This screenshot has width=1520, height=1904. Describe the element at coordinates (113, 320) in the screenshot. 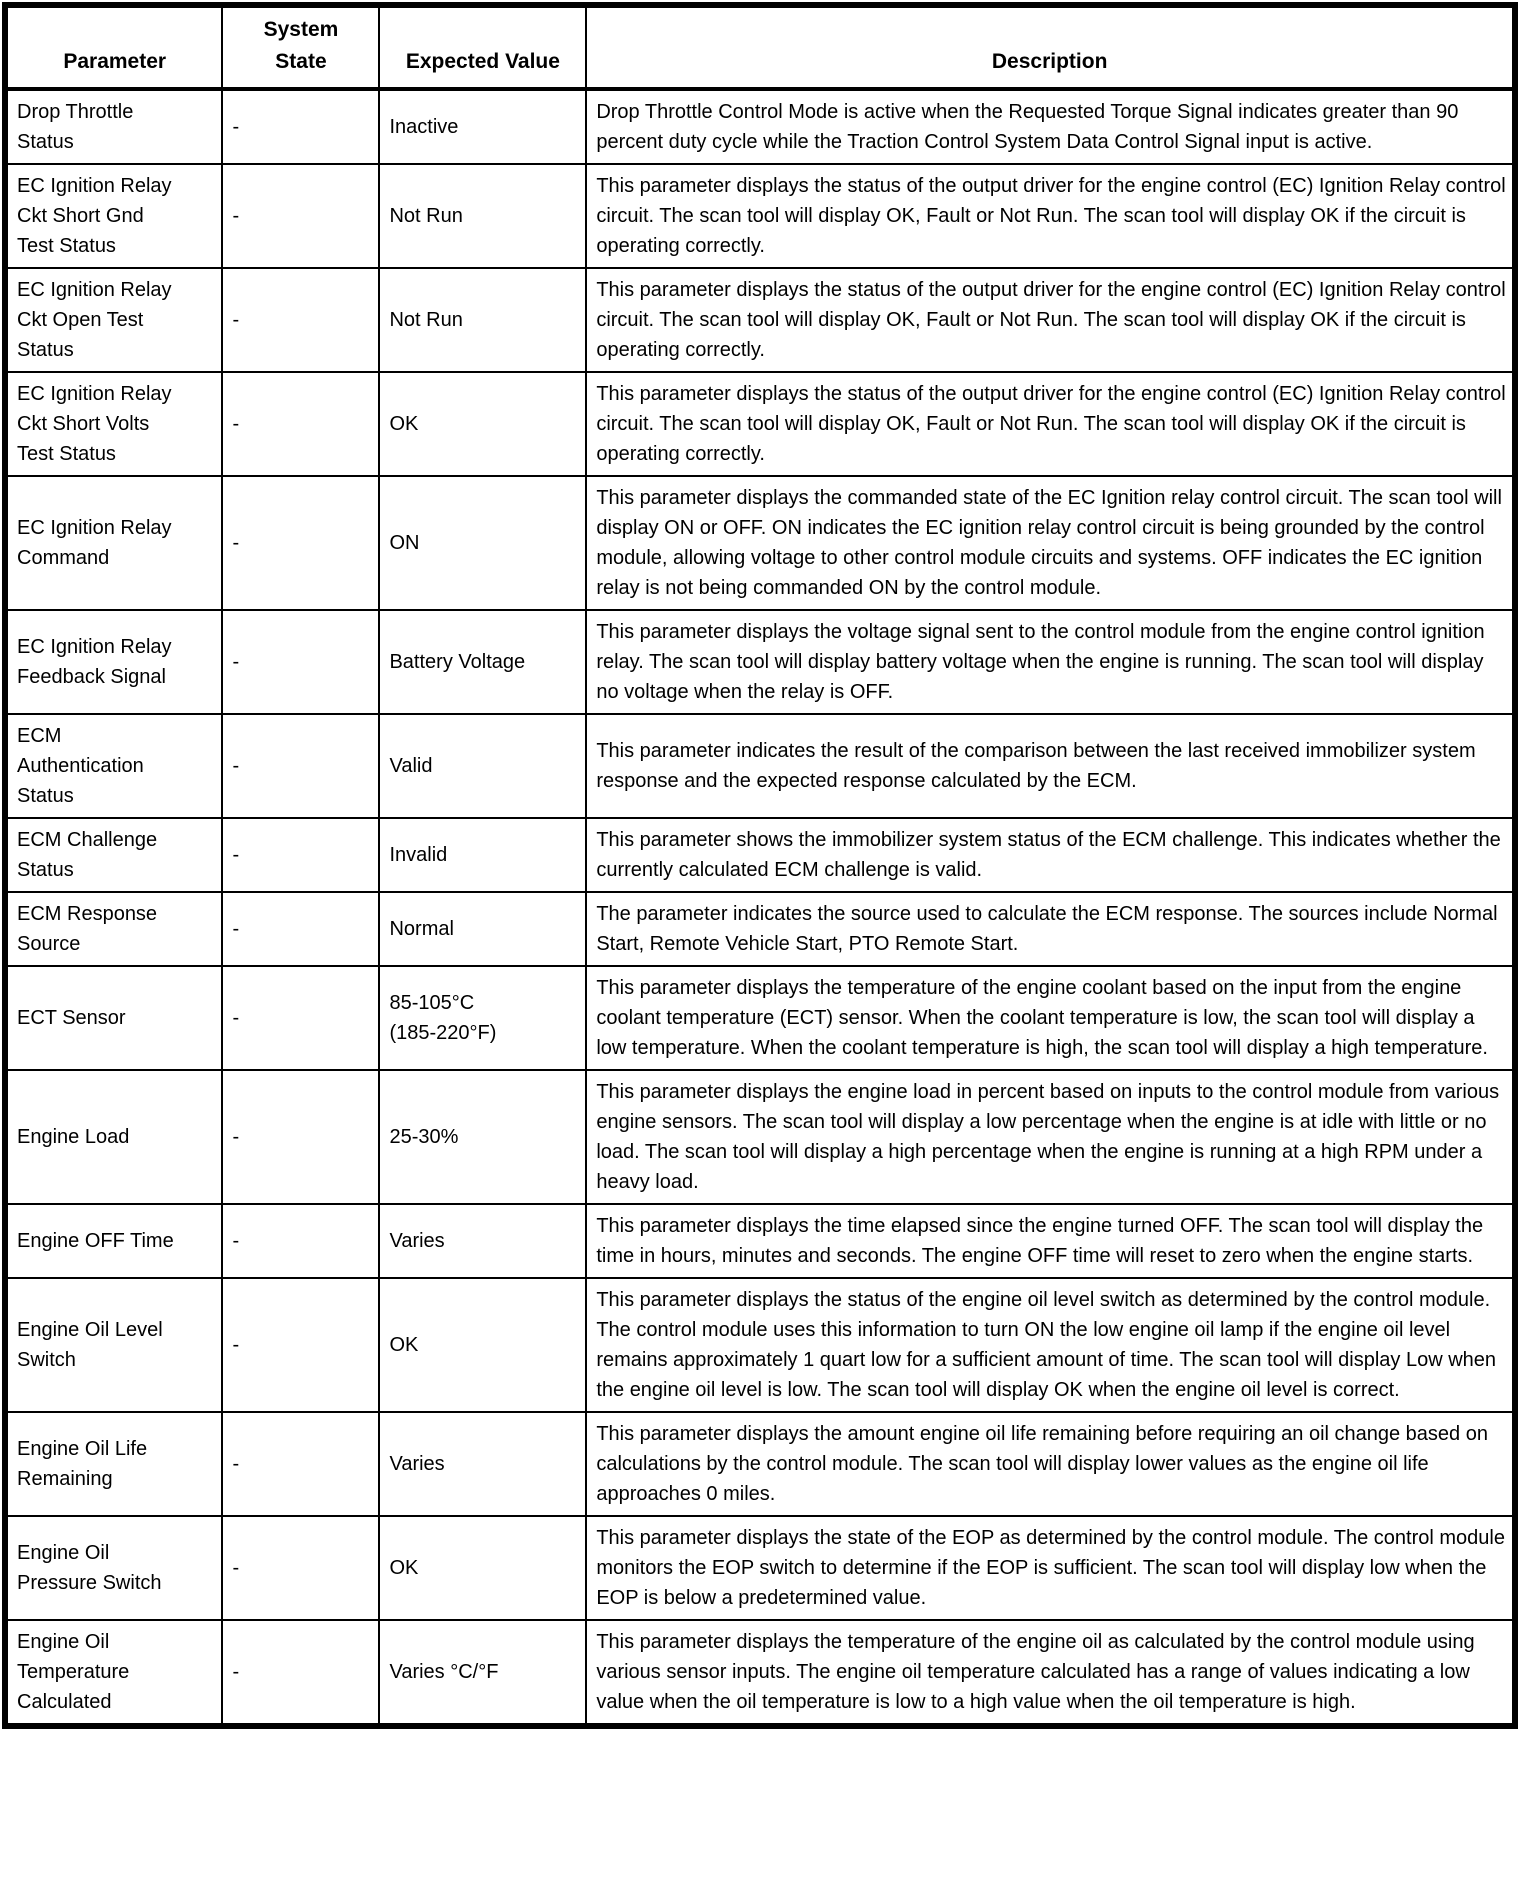

I see `param-cell: EC Ignition Relay Ckt Open Test Status` at that location.